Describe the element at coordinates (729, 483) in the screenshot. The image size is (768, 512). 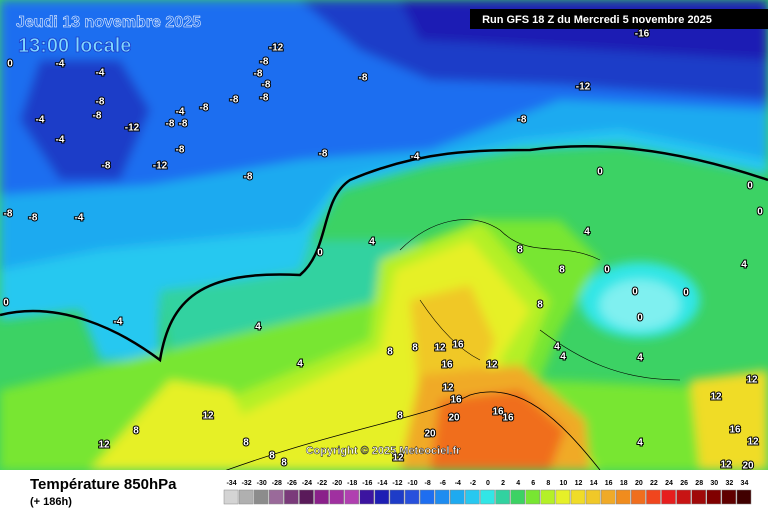
I see `legend-label: 32` at that location.